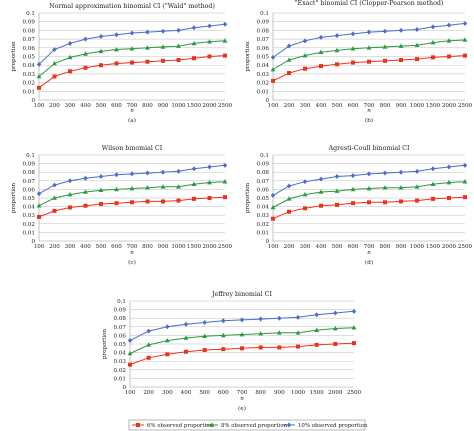 This screenshot has height=431, width=474. What do you see at coordinates (273, 106) in the screenshot?
I see `x-tick-label: 100` at bounding box center [273, 106].